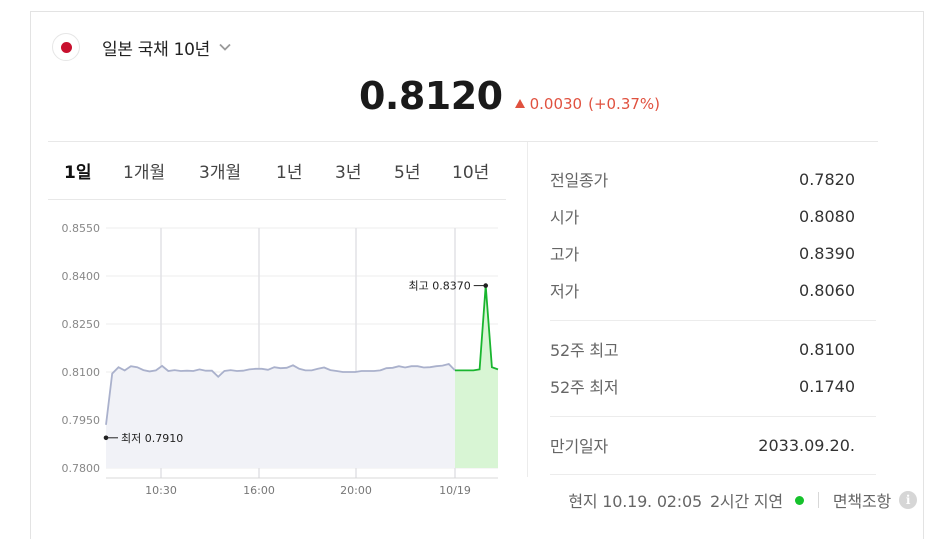 This screenshot has width=929, height=539. What do you see at coordinates (827, 253) in the screenshot?
I see `stat-value: 0.8390` at bounding box center [827, 253].